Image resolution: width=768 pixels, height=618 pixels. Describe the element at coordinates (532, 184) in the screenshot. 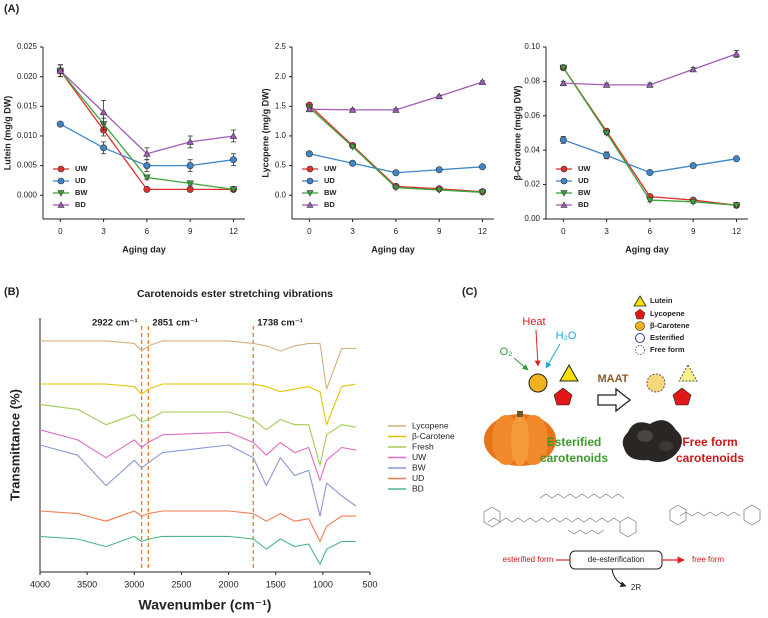

I see `y-tick-label: 0.02` at that location.